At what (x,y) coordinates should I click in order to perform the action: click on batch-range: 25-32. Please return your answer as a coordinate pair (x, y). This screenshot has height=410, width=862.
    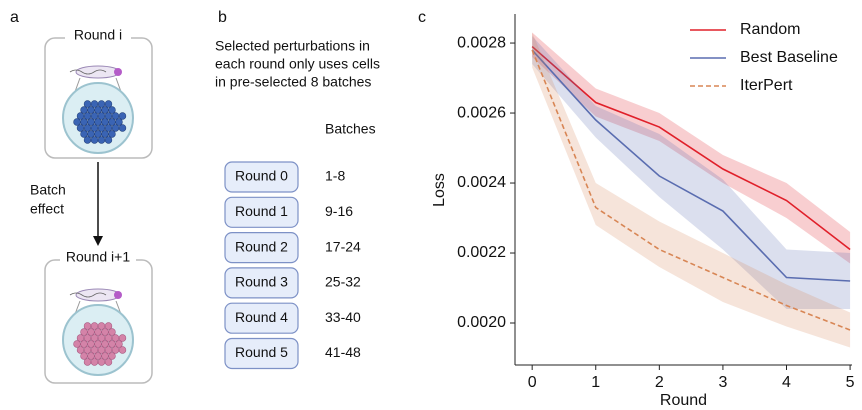
    Looking at the image, I should click on (343, 282).